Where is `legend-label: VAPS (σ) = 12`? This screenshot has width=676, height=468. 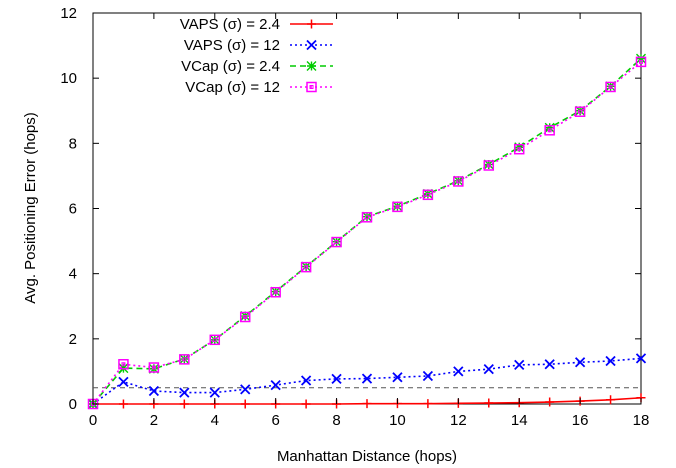
legend-label: VAPS (σ) = 12 is located at coordinates (232, 45).